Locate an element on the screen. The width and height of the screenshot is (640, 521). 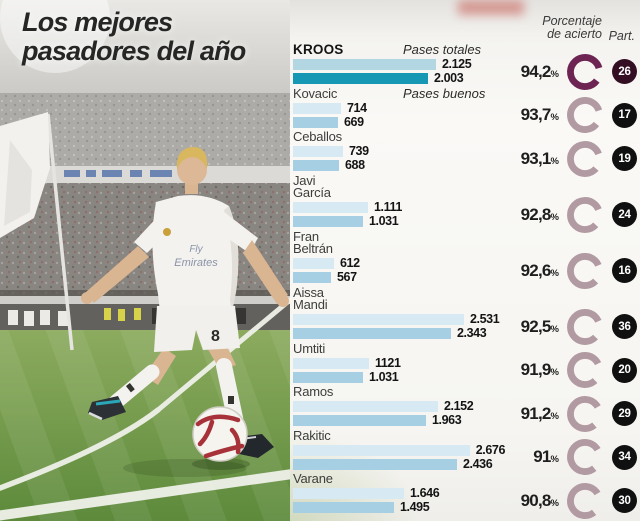
player-row-body: 2.531 2.343 92,5% 36 is located at coordinates (465, 326).